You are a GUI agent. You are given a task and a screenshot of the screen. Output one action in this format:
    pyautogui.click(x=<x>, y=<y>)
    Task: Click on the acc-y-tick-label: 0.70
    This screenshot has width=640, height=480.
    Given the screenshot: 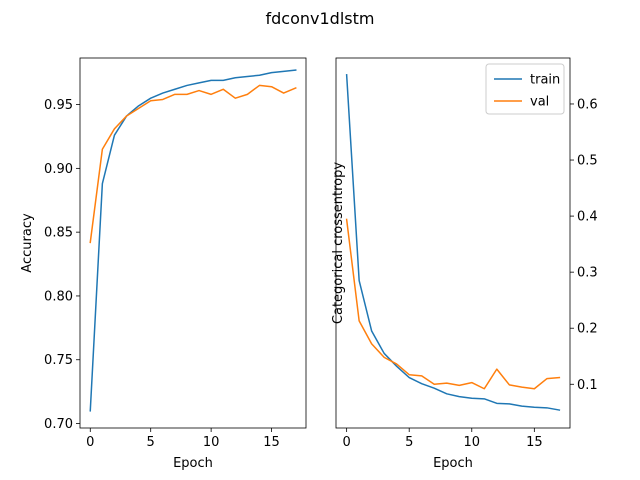 What is the action you would take?
    pyautogui.click(x=58, y=424)
    